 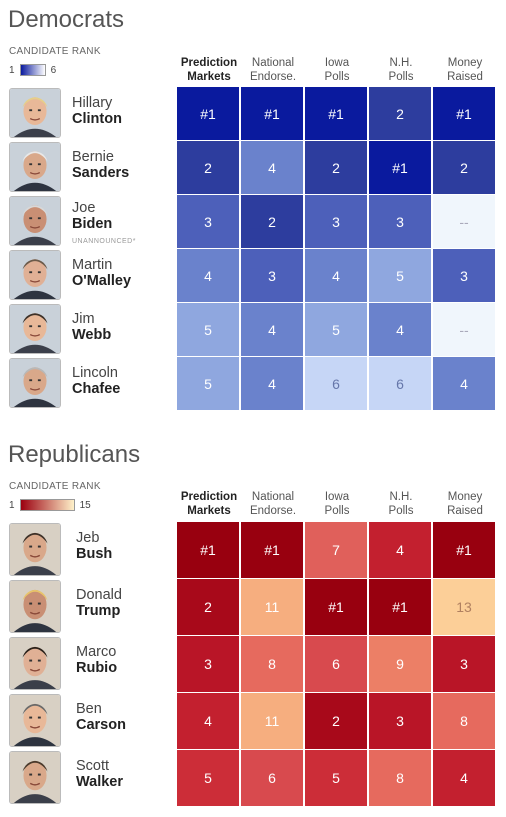 I want to click on candidate-rank-label: CANDIDATE RANK, so click(x=55, y=51).